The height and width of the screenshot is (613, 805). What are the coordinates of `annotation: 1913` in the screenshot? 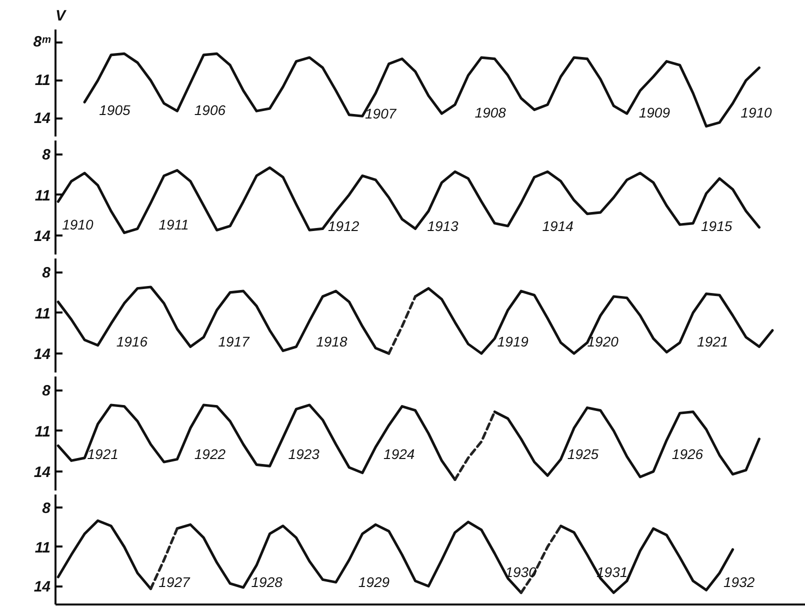 It's located at (443, 226).